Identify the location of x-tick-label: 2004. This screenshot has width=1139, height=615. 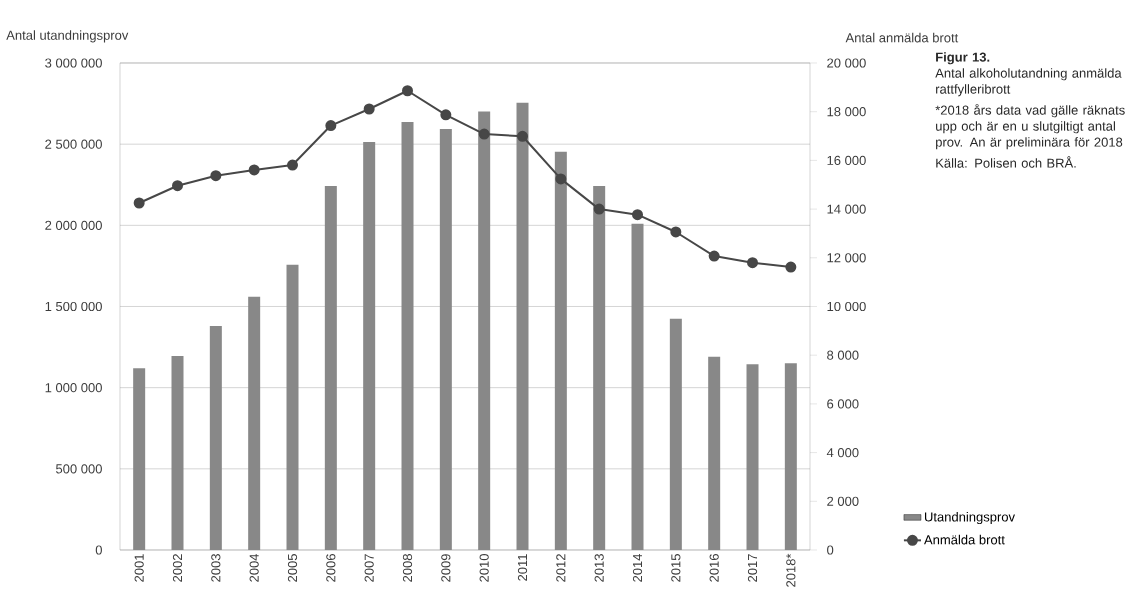
(254, 567).